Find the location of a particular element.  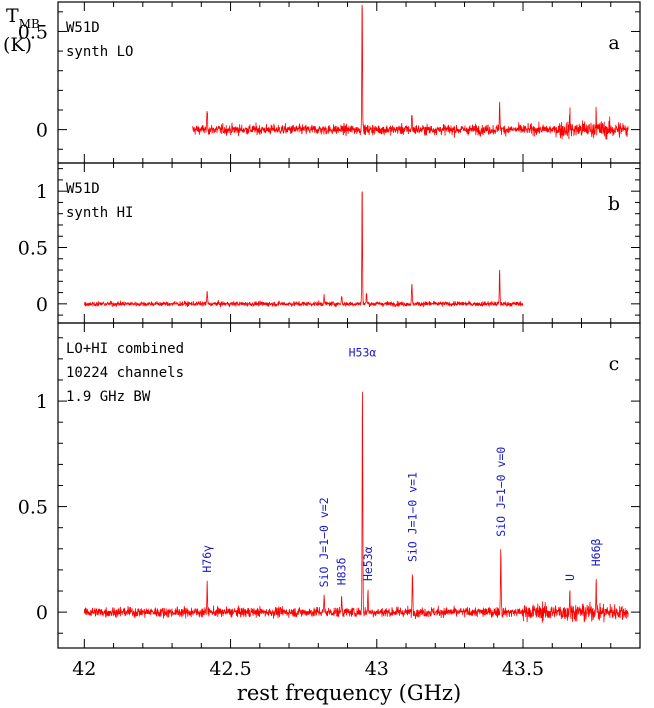

spectrum-trace-b is located at coordinates (303, 249).